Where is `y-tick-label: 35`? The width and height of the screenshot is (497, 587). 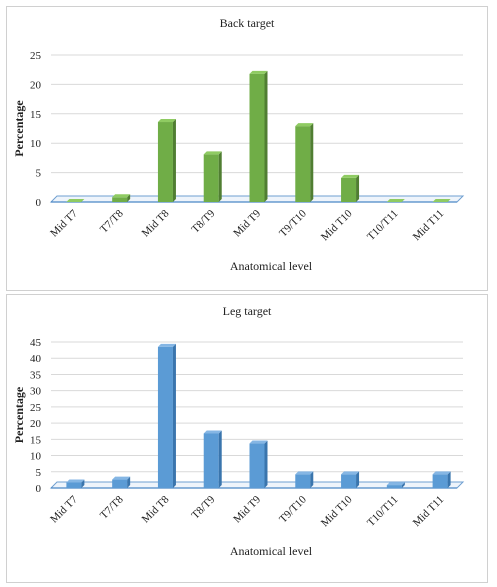 y-tick-label: 35 is located at coordinates (36, 375).